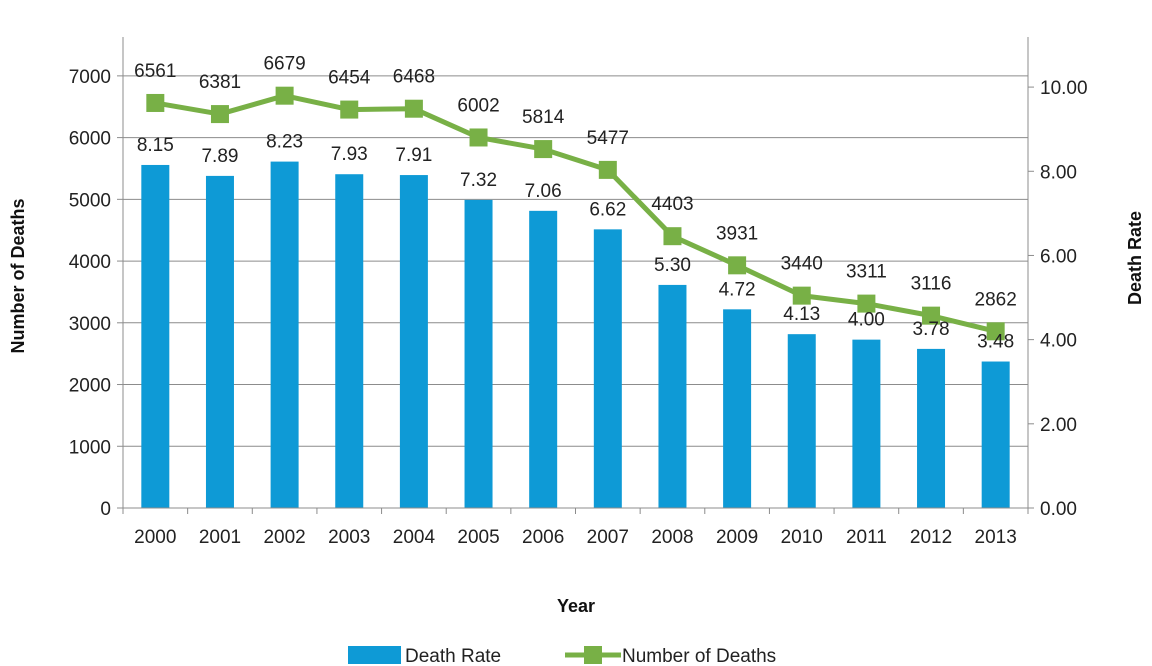 The height and width of the screenshot is (666, 1152). I want to click on bar-data-label: 4.72, so click(737, 289).